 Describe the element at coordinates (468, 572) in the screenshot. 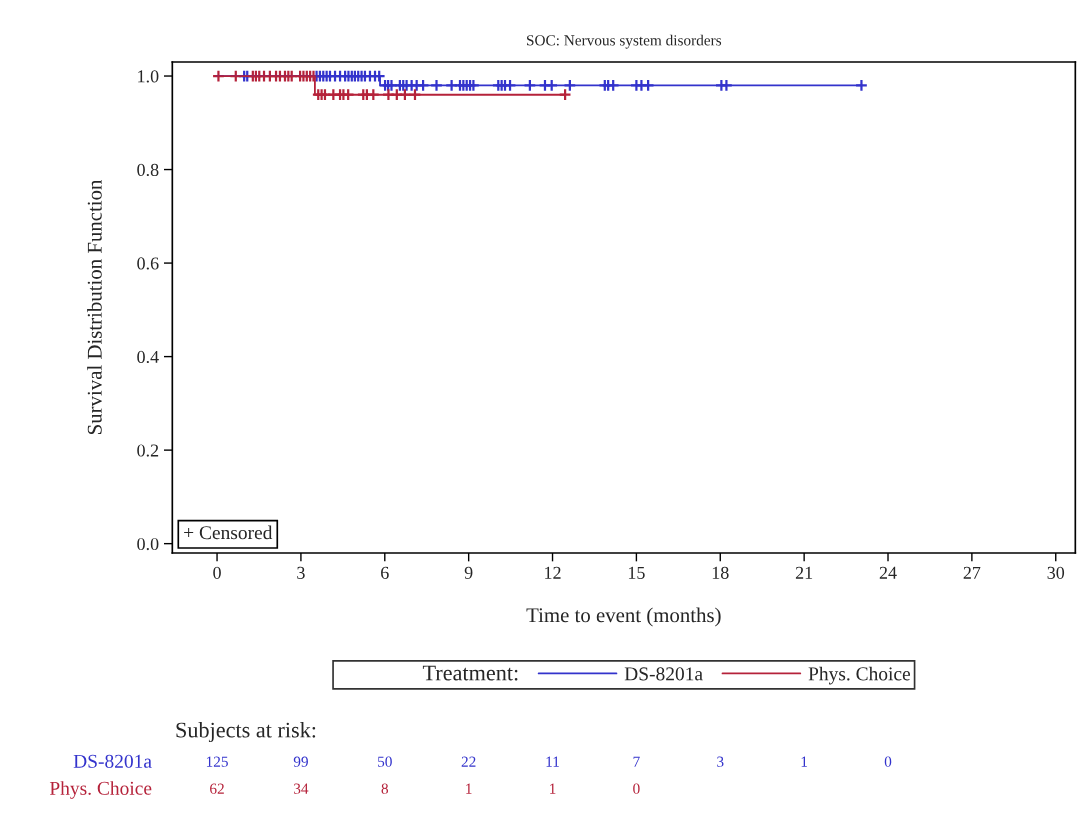

I see `x-tick-label: 9` at that location.